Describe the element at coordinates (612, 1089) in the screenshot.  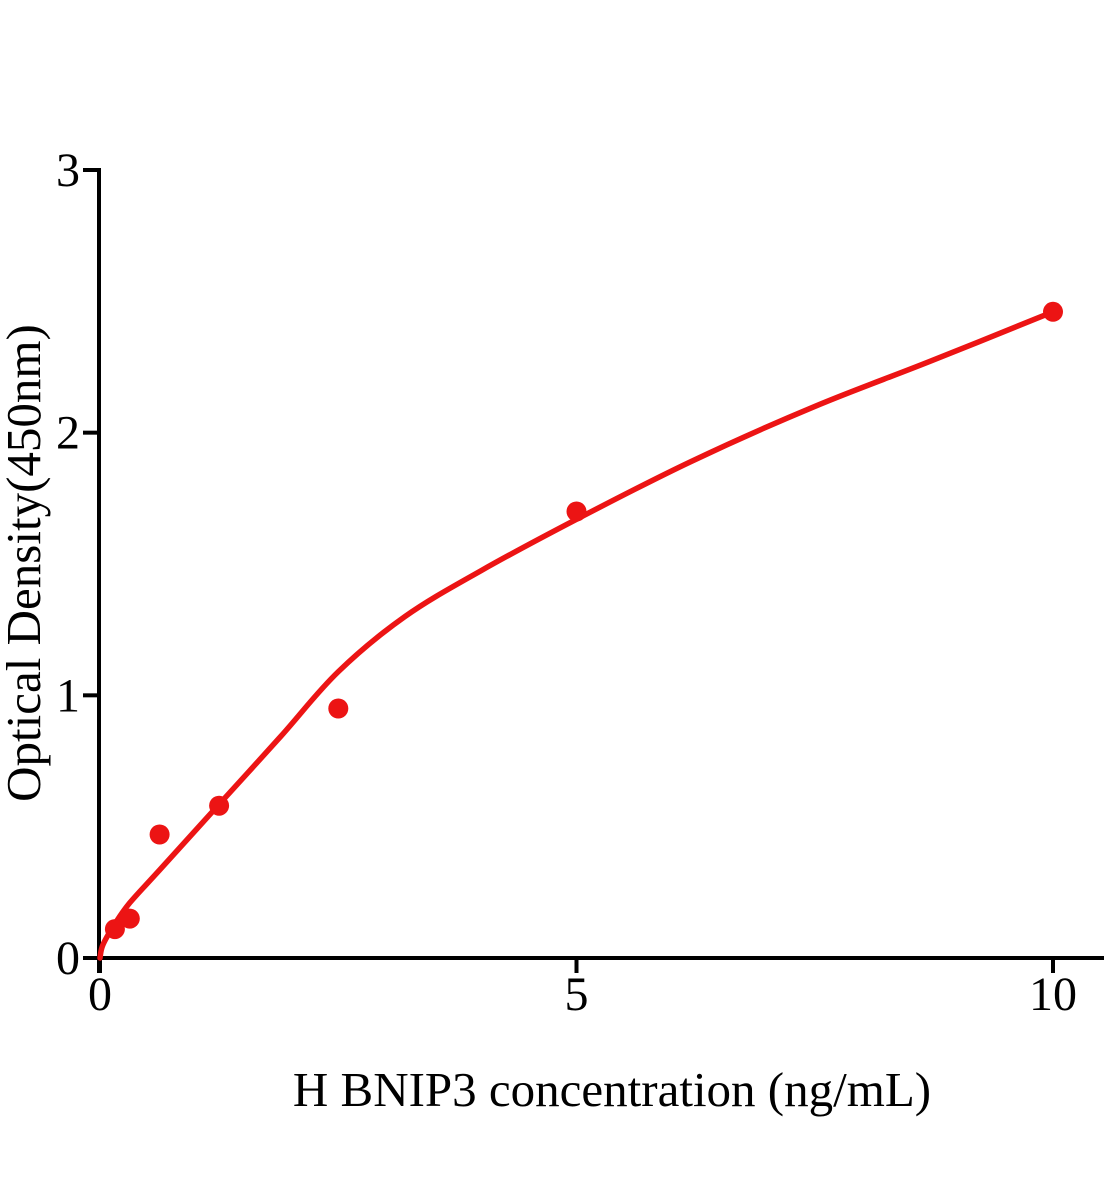
I see `x-axis-title: H BNIP3 concentration (ng/mL)` at that location.